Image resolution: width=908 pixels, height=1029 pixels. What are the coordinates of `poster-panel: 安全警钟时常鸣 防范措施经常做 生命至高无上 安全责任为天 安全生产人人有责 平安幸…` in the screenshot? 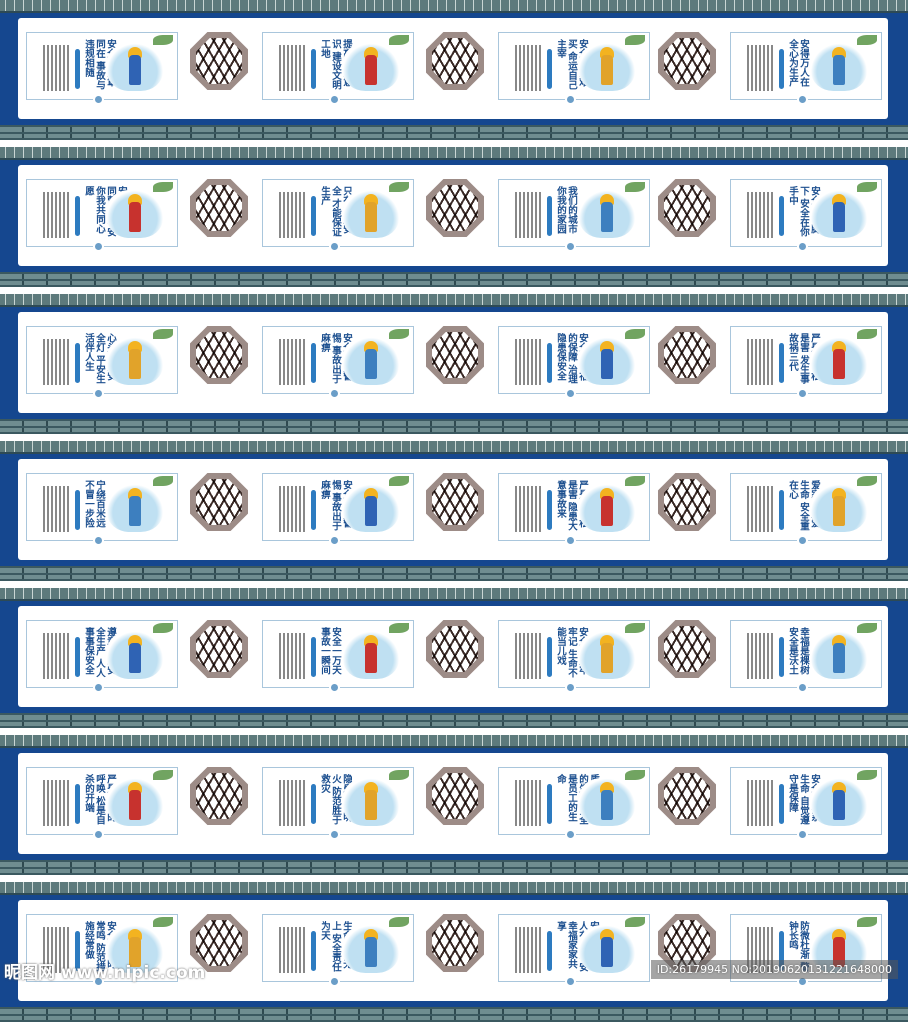 It's located at (453, 950).